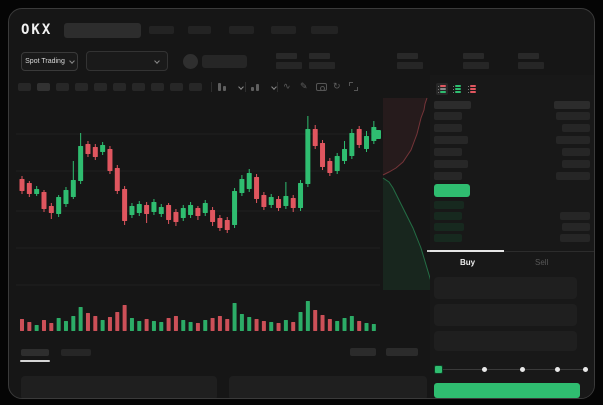 This screenshot has height=405, width=603. Describe the element at coordinates (452, 190) in the screenshot. I see `orderbook-last-price` at that location.